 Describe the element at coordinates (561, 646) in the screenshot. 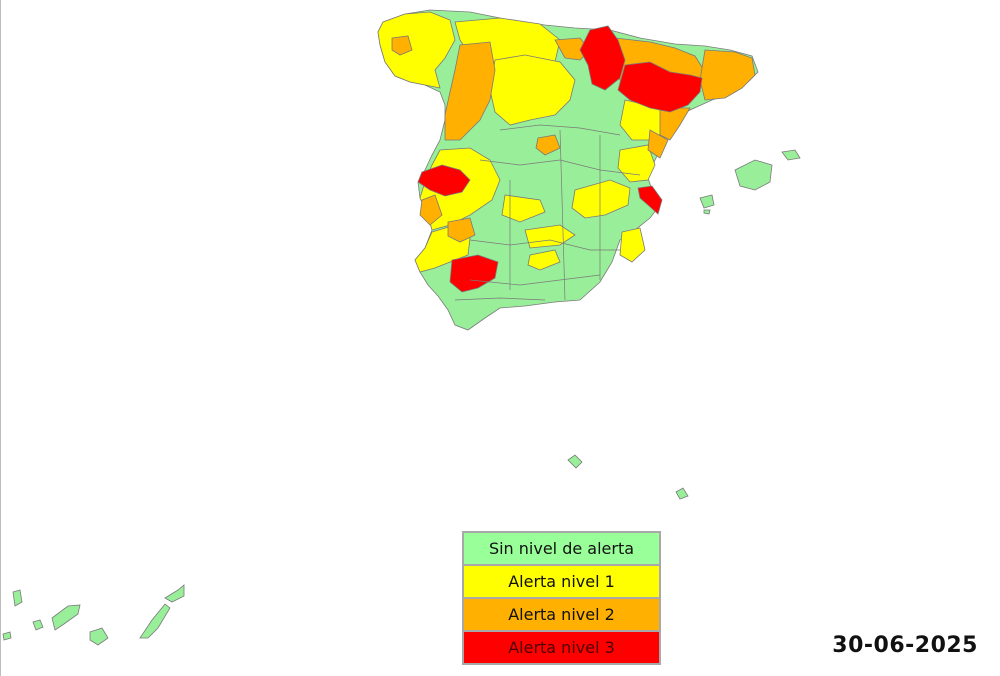

I see `legend-item-level-3: Alerta nivel 3` at that location.